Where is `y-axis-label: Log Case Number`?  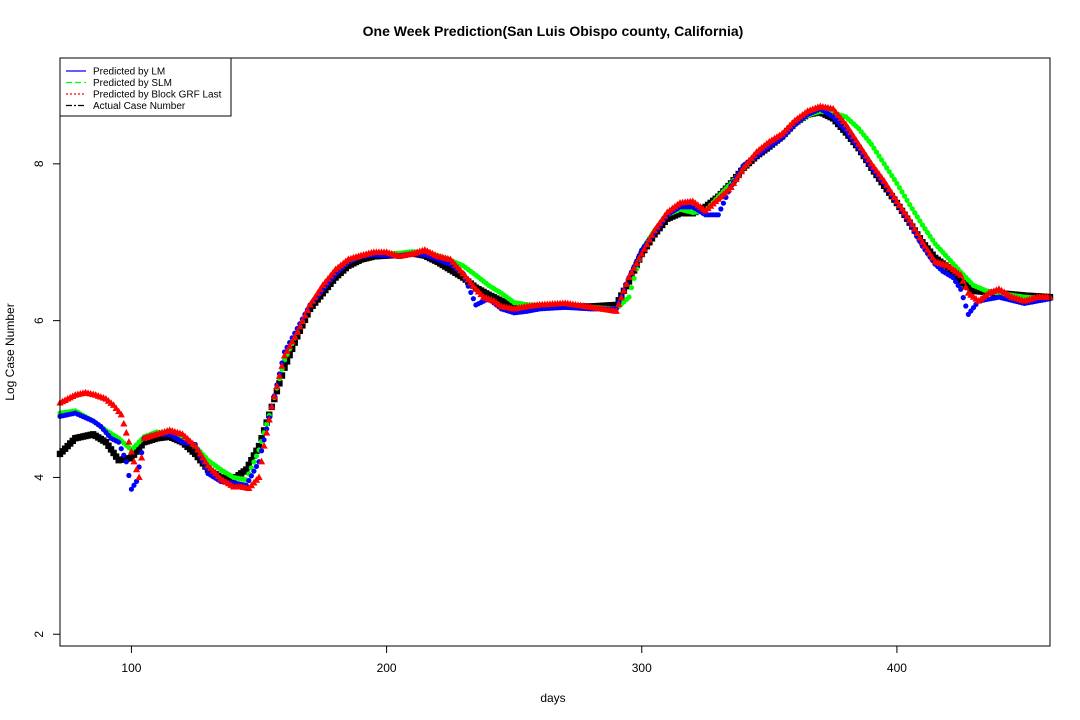
y-axis-label: Log Case Number is located at coordinates (10, 351).